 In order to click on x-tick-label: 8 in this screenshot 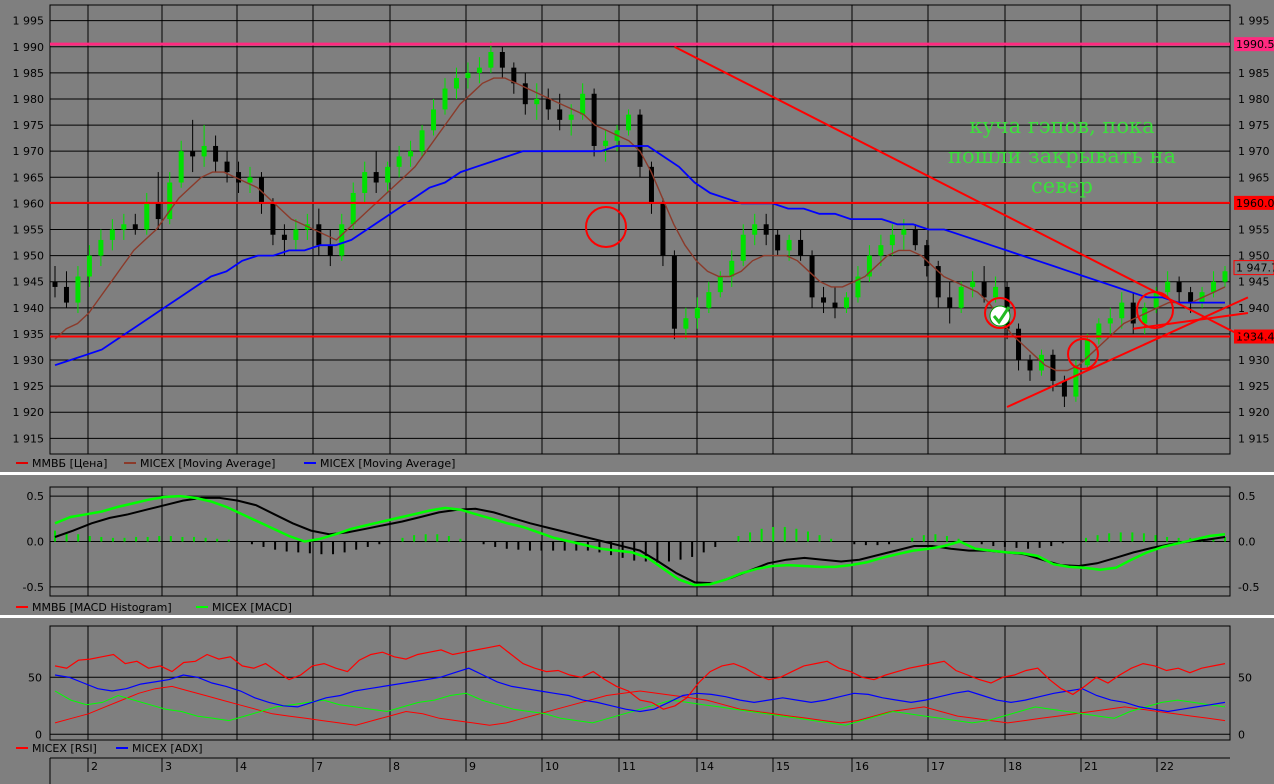, I will do `click(396, 766)`.